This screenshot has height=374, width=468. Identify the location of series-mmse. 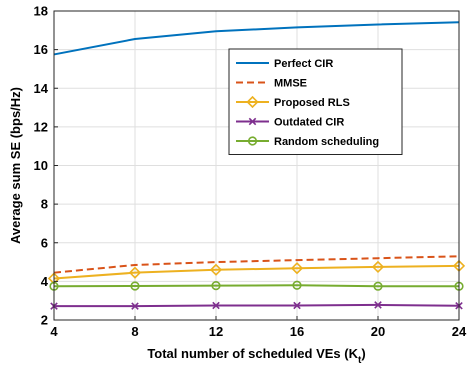
(256, 264).